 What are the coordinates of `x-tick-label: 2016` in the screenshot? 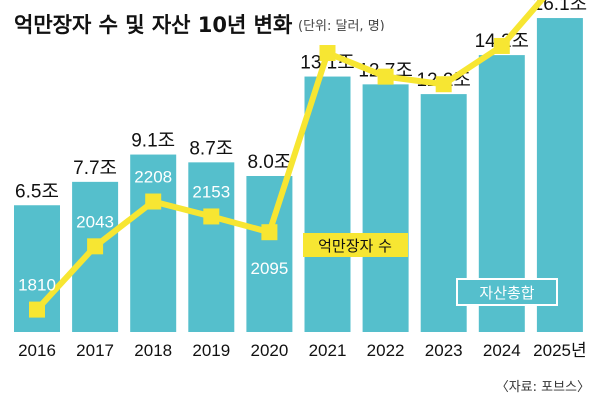 It's located at (37, 350).